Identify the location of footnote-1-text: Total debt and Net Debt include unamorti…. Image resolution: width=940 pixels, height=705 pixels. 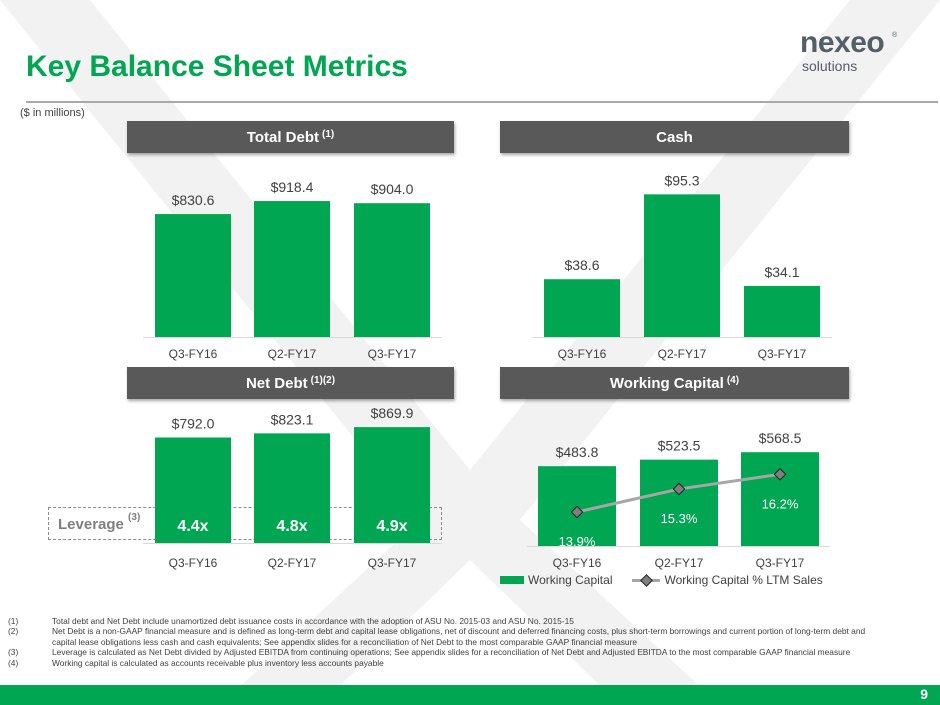
(313, 621).